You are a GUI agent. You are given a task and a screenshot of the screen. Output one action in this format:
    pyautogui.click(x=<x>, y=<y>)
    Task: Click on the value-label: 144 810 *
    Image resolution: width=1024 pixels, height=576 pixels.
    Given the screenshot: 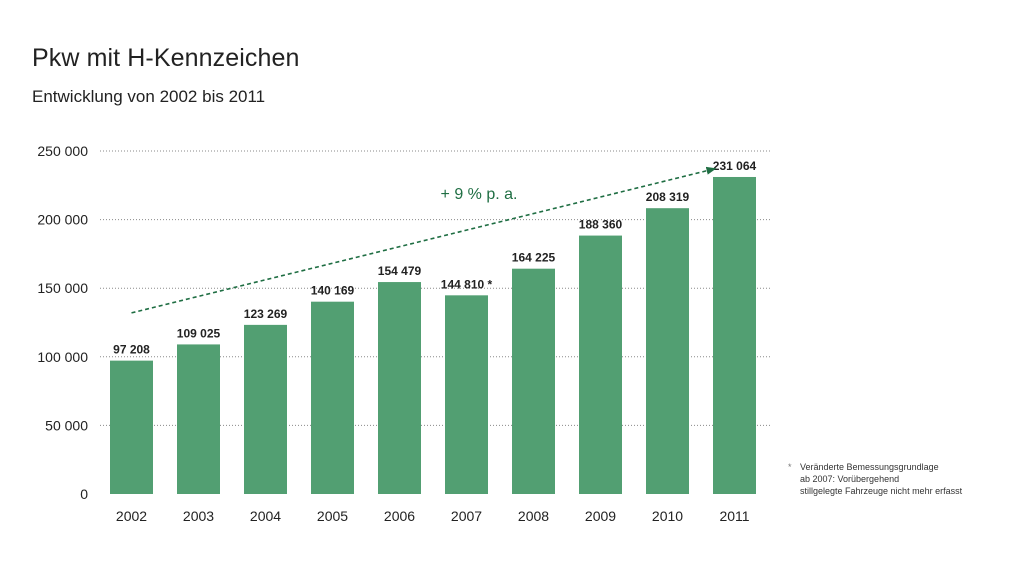 What is the action you would take?
    pyautogui.click(x=467, y=284)
    